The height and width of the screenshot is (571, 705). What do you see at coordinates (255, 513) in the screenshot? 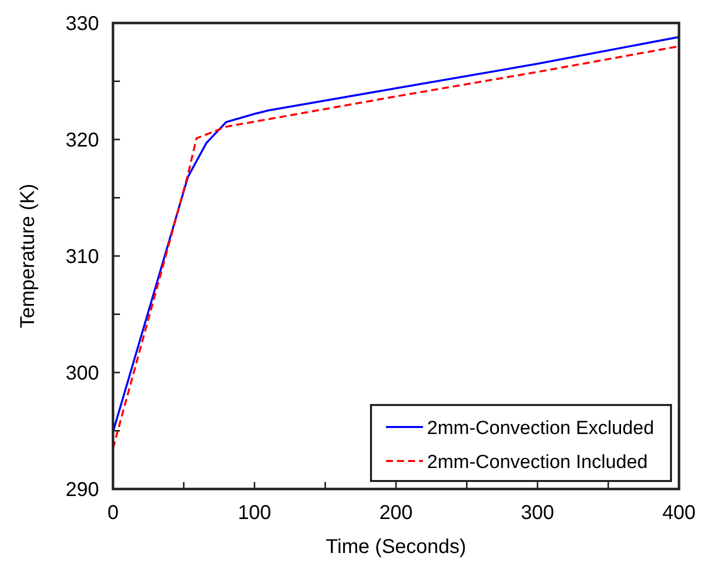
I see `x-tick-label: 100` at bounding box center [255, 513].